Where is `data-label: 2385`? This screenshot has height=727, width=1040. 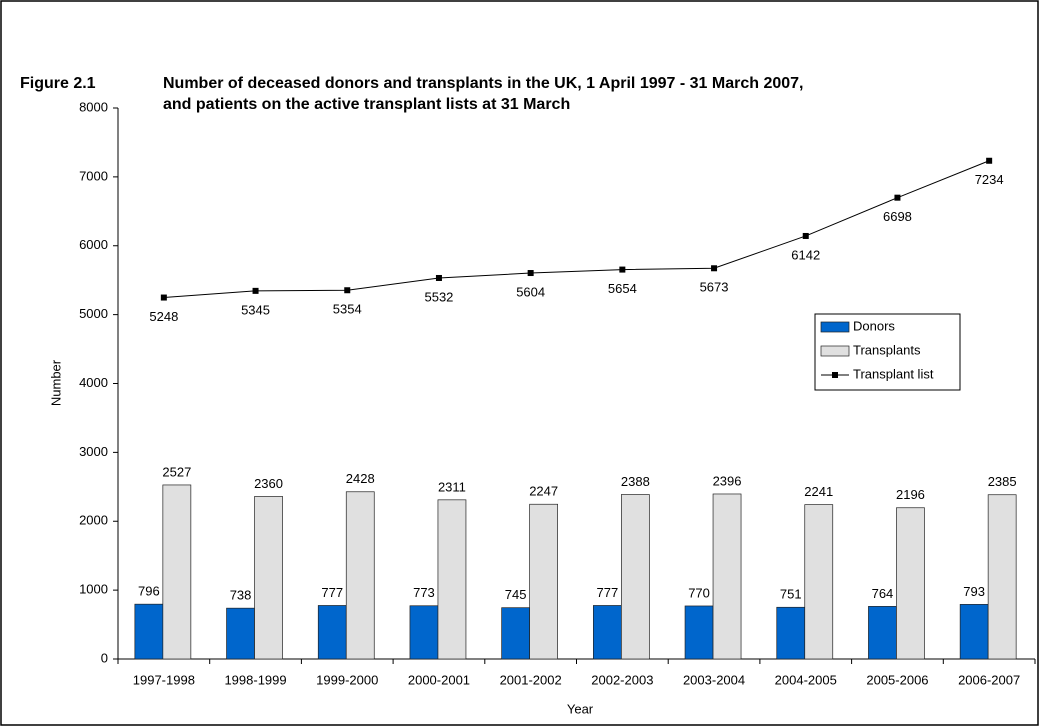
data-label: 2385 is located at coordinates (1002, 481).